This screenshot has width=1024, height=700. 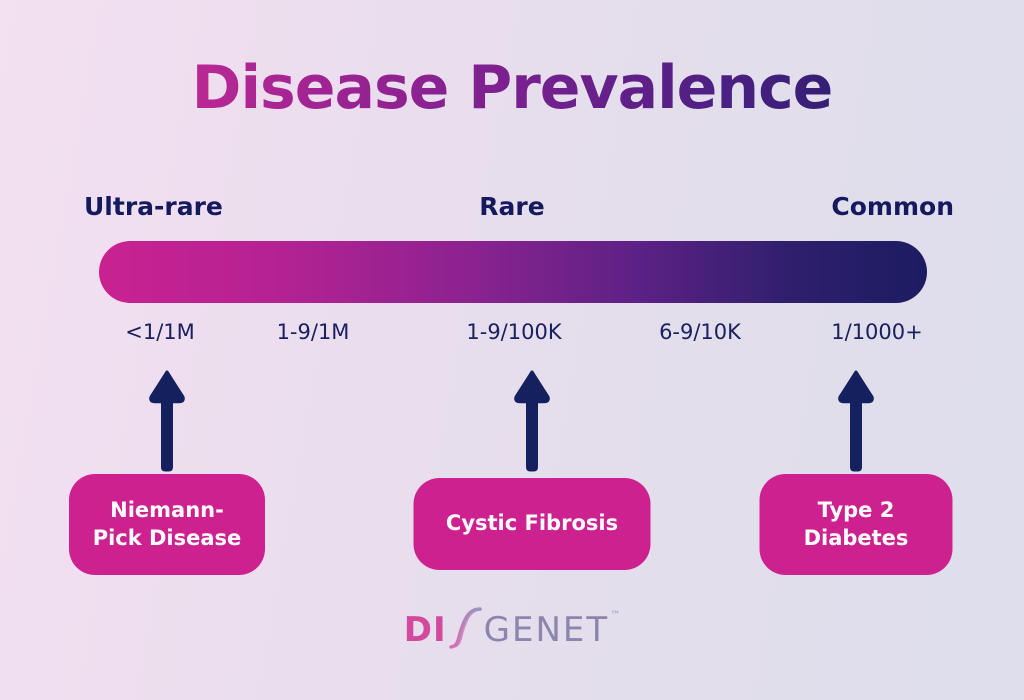 What do you see at coordinates (513, 272) in the screenshot?
I see `prevalence-gradient-bar` at bounding box center [513, 272].